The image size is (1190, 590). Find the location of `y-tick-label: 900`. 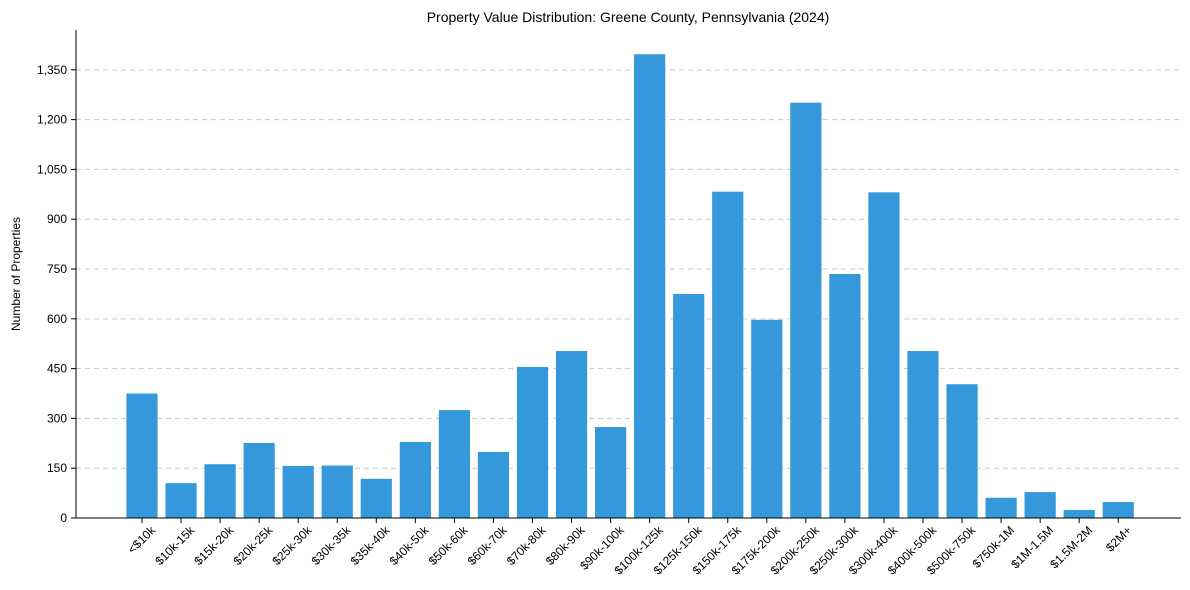

y-tick-label: 900 is located at coordinates (57, 219).